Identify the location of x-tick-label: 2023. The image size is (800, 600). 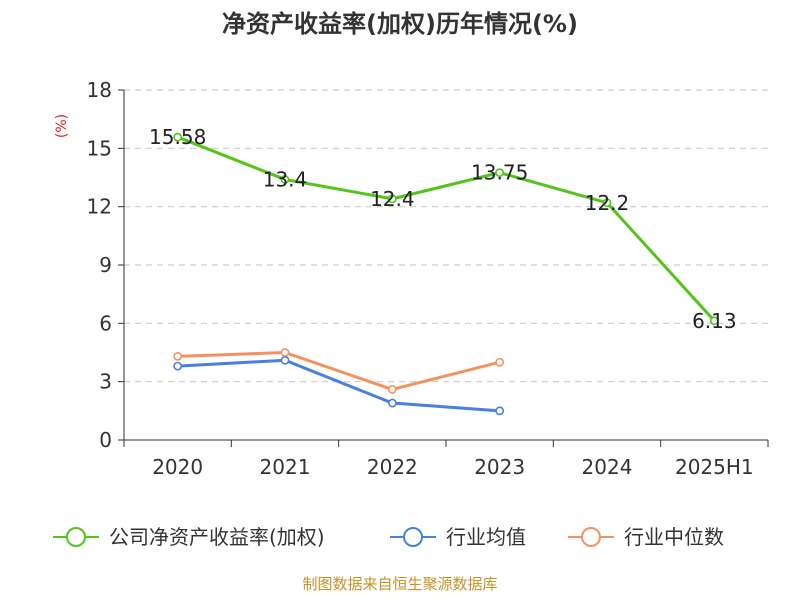
(499, 467).